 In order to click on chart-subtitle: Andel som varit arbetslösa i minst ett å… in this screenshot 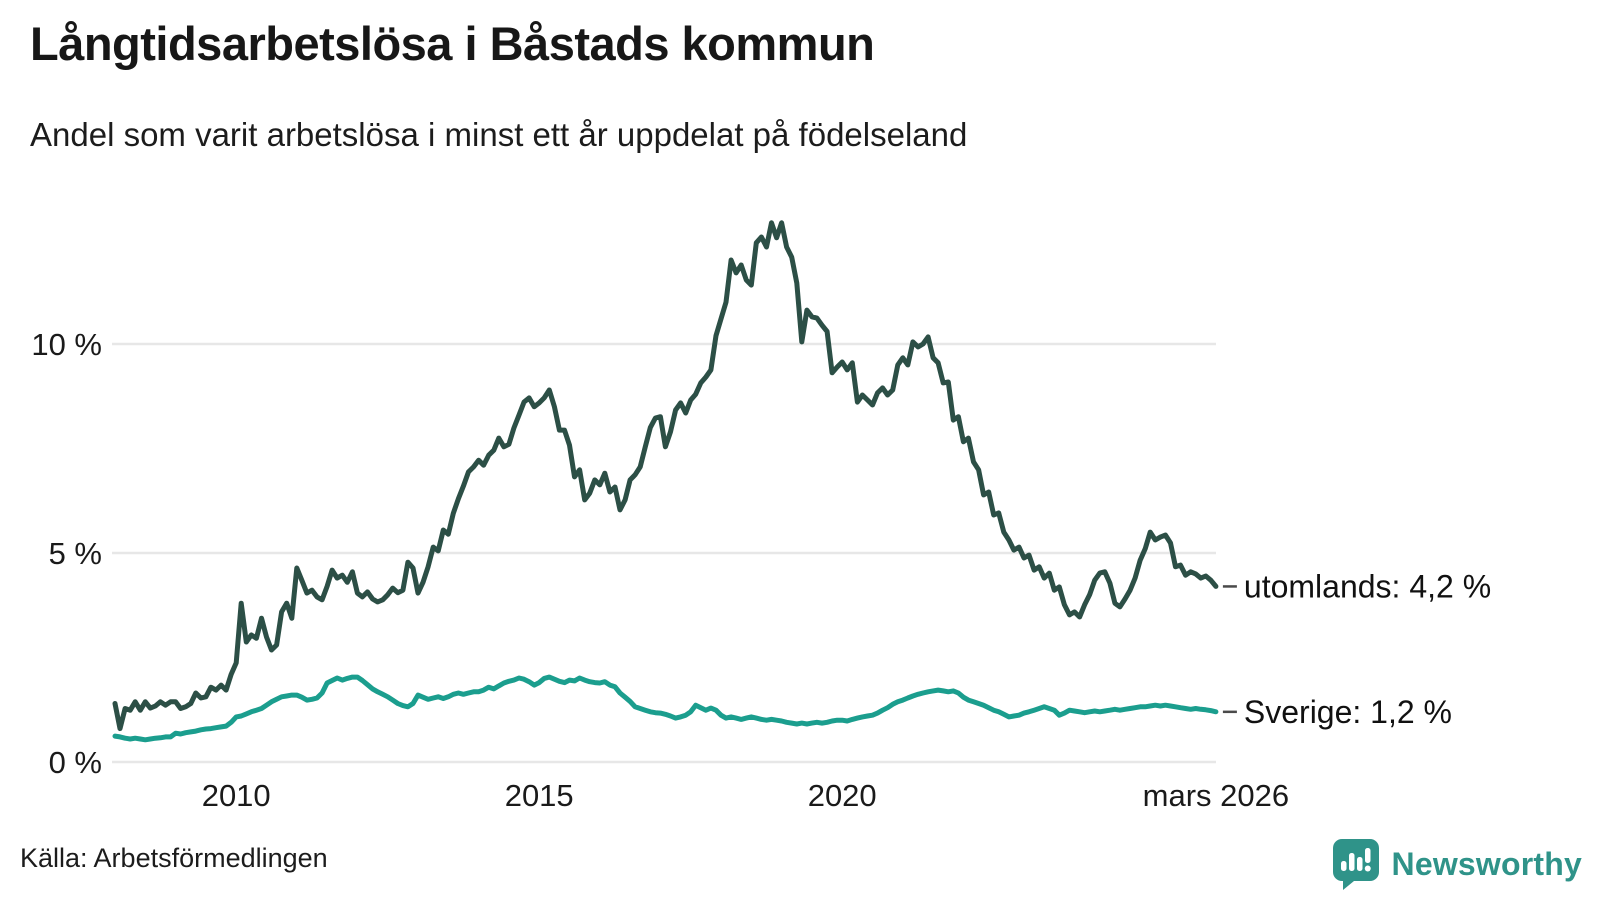, I will do `click(499, 134)`.